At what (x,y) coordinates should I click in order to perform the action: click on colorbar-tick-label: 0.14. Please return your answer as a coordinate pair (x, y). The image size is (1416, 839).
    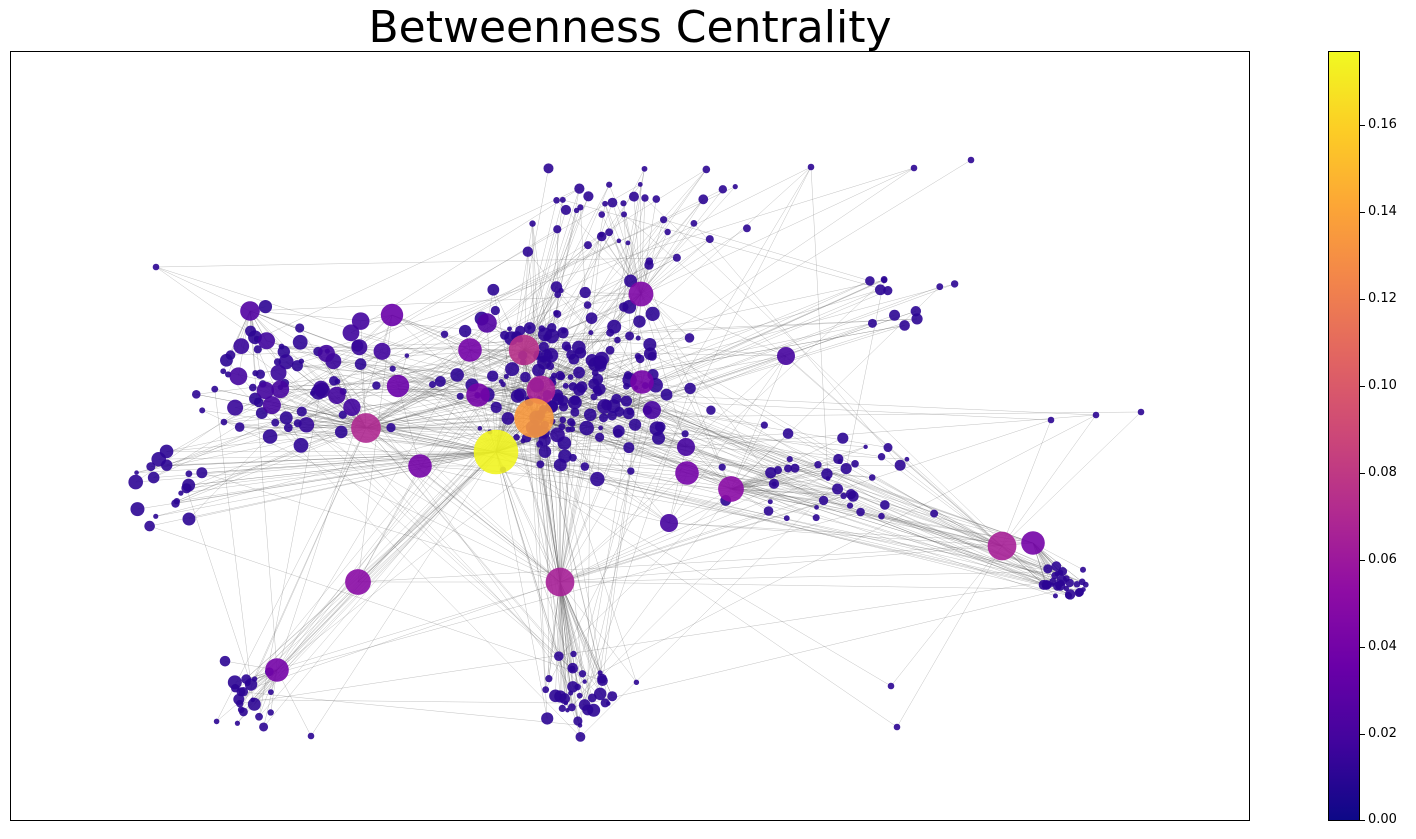
    Looking at the image, I should click on (1382, 211).